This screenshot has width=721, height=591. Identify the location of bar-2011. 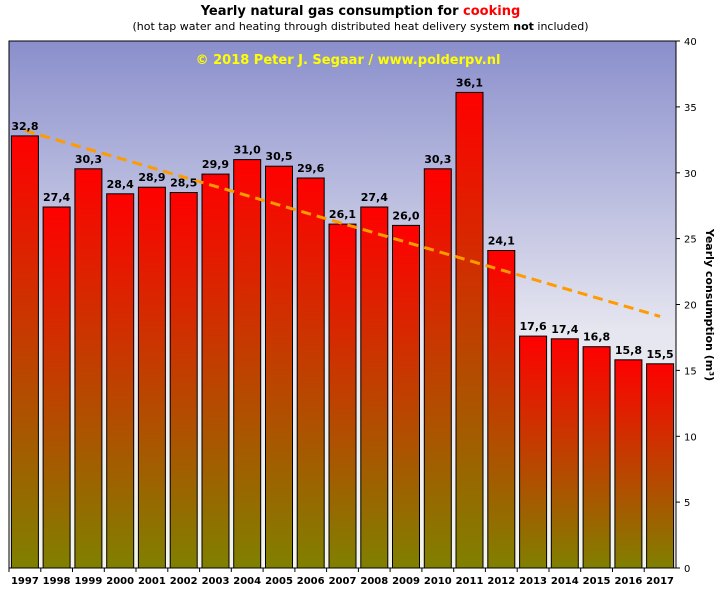
(469, 330).